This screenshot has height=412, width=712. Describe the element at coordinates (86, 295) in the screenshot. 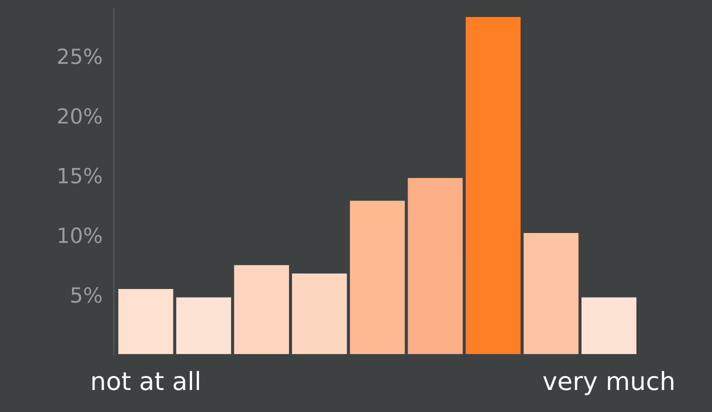

I see `y-tick-label: 5%` at that location.